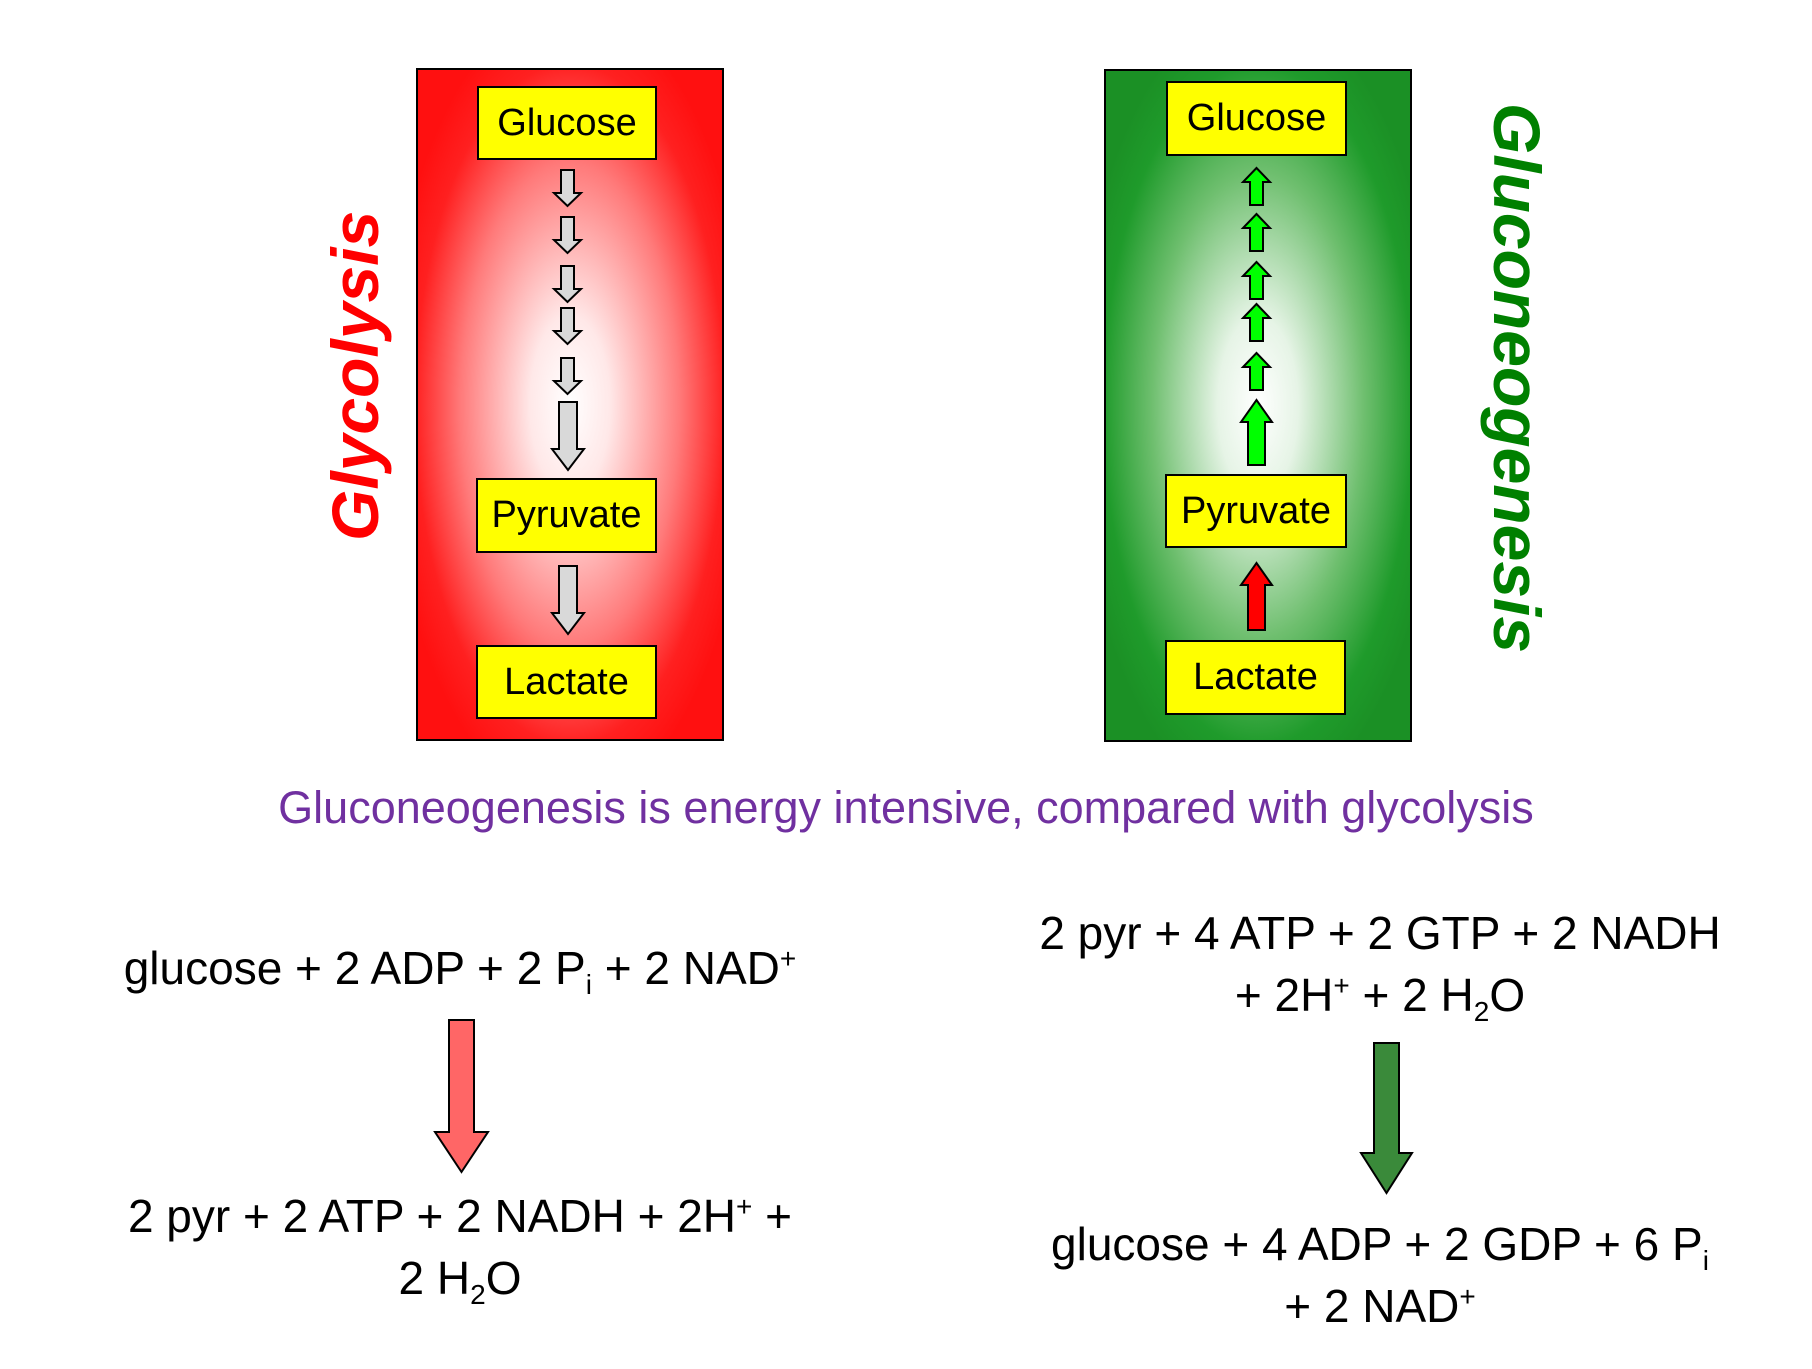 This screenshot has width=1812, height=1369. I want to click on gluconeogenesis-products-equation: glucose + 4 ADP + 2 GDP + 6 Pi + 2 NAD+, so click(1380, 1275).